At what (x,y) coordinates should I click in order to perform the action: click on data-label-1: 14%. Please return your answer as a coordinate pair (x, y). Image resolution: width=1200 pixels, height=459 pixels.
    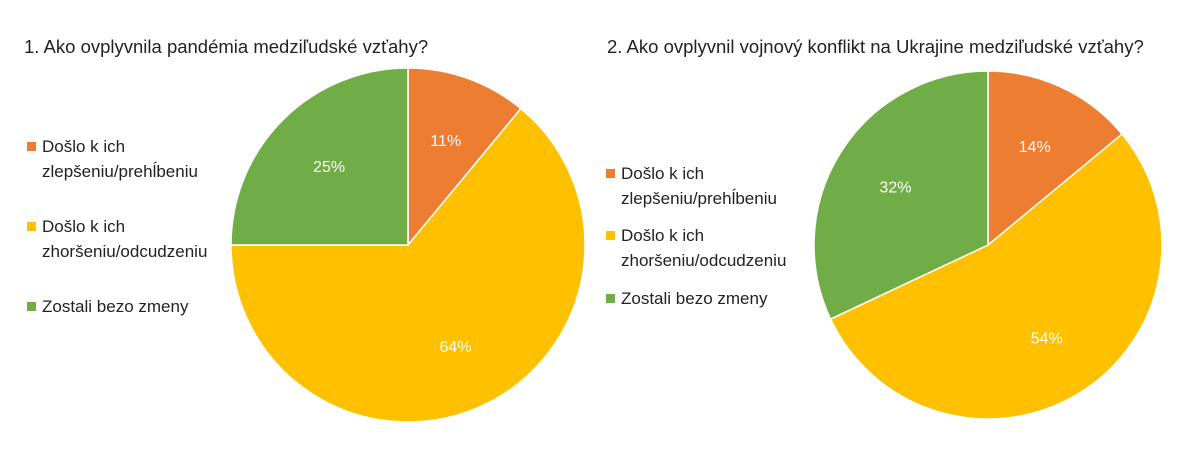
    Looking at the image, I should click on (1035, 147).